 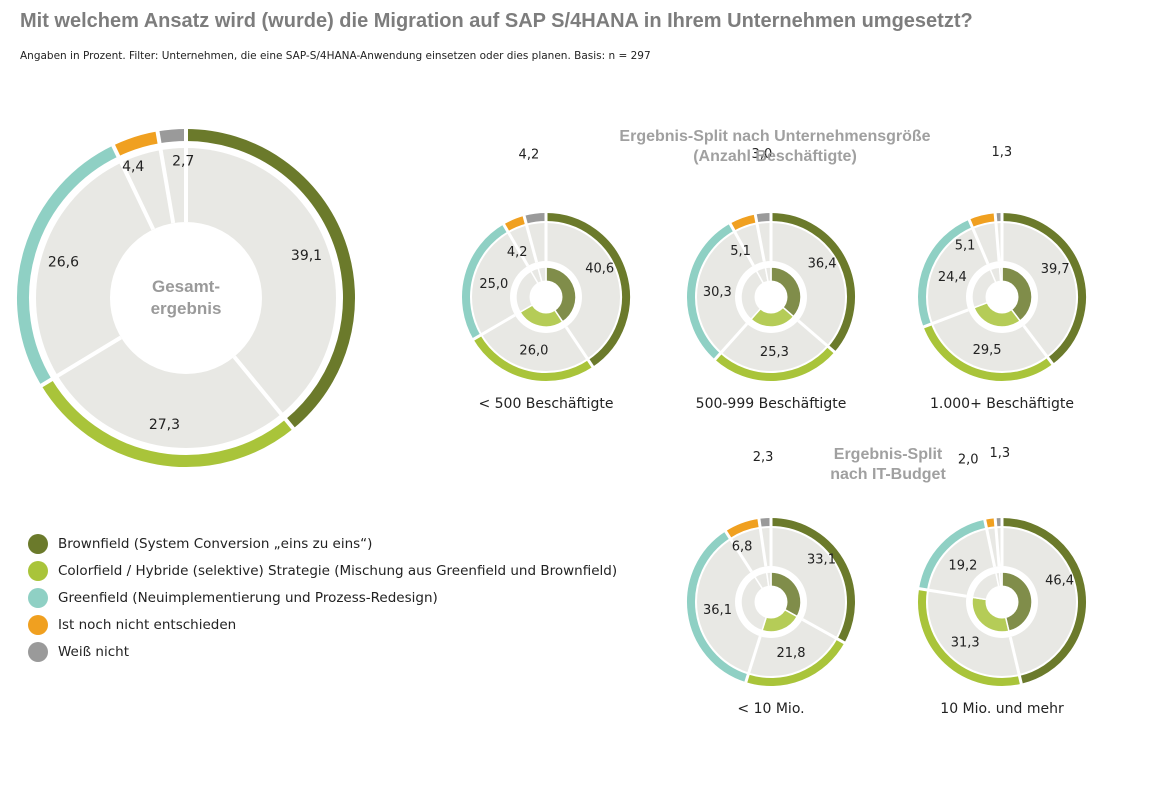 I want to click on value-label-greenfield: 19,2, so click(x=962, y=566).